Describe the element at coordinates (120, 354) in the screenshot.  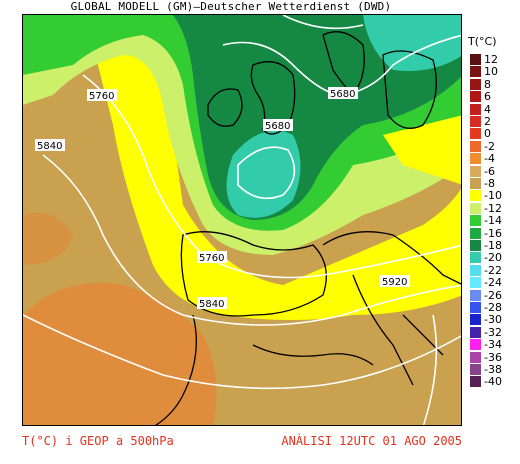
I see `hot-region-southwest` at that location.